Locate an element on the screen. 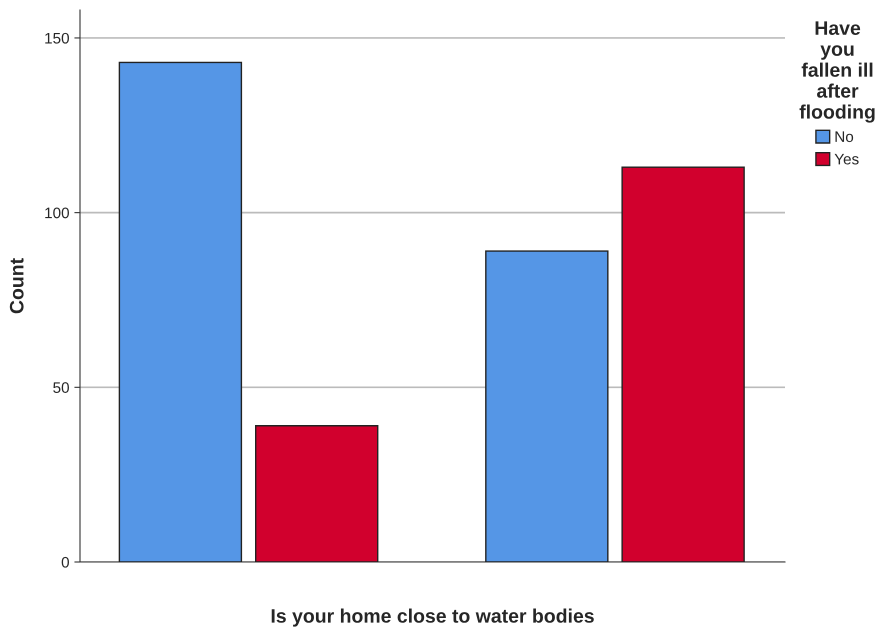  y-tick-label: 150 is located at coordinates (57, 38).